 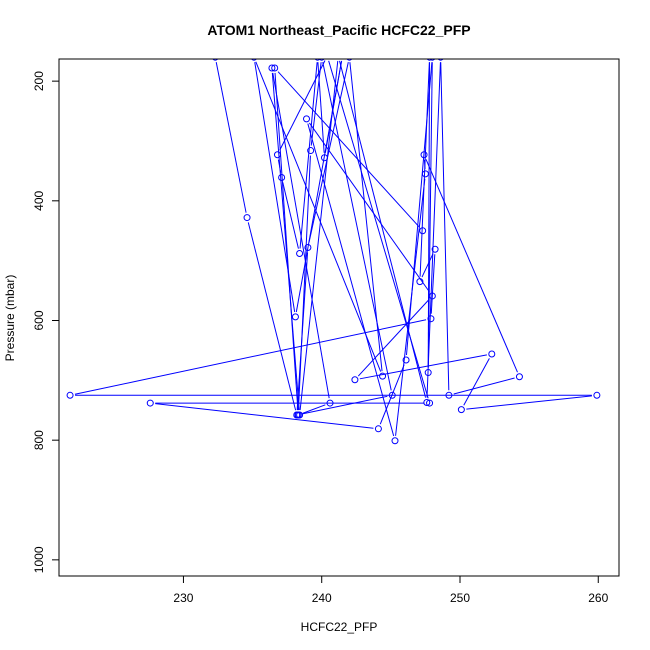 I want to click on x-tick-label: 250, so click(x=460, y=598).